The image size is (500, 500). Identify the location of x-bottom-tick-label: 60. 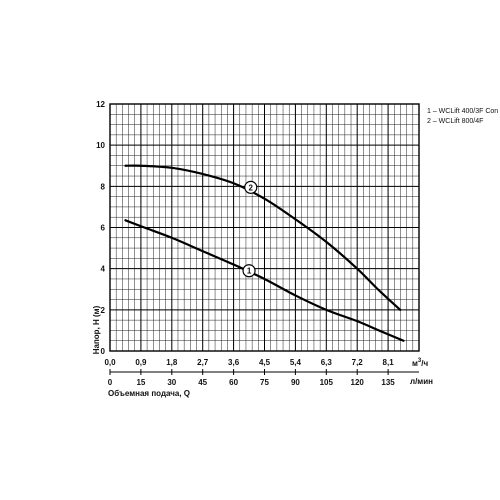
(233, 382).